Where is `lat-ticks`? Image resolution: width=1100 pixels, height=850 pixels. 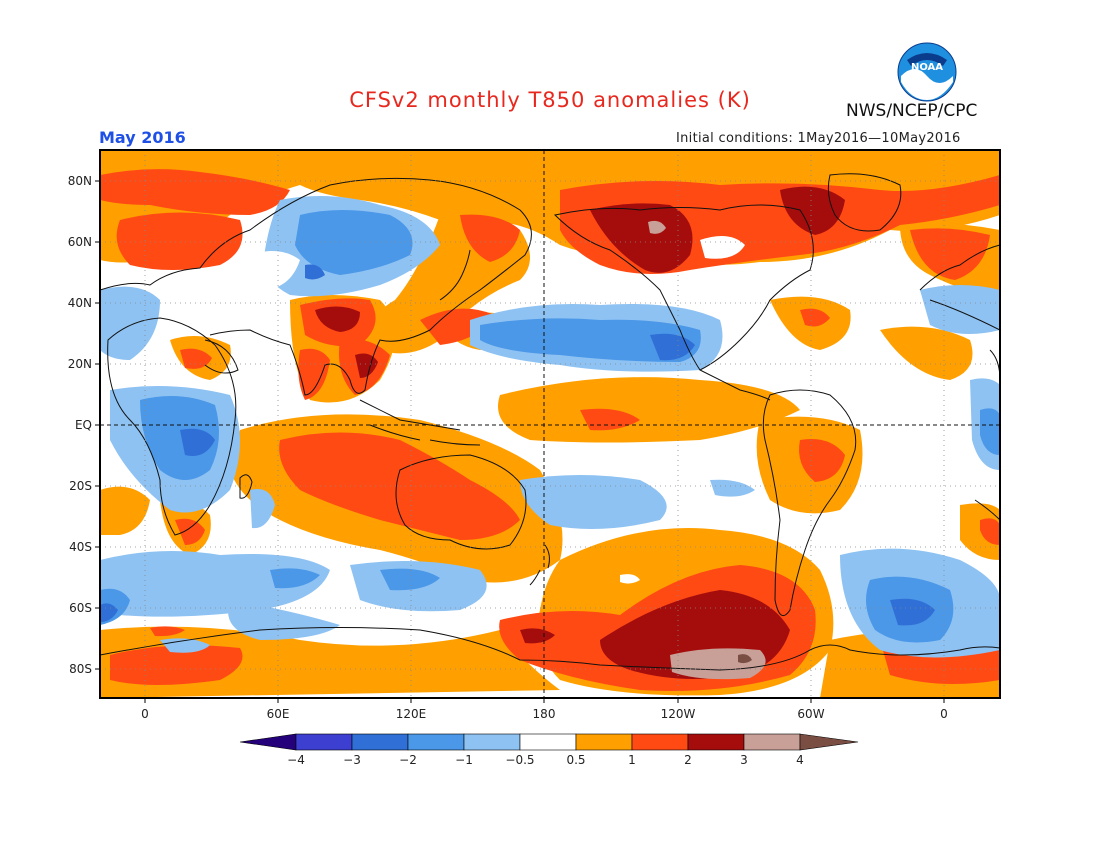
lat-ticks is located at coordinates (97, 425).